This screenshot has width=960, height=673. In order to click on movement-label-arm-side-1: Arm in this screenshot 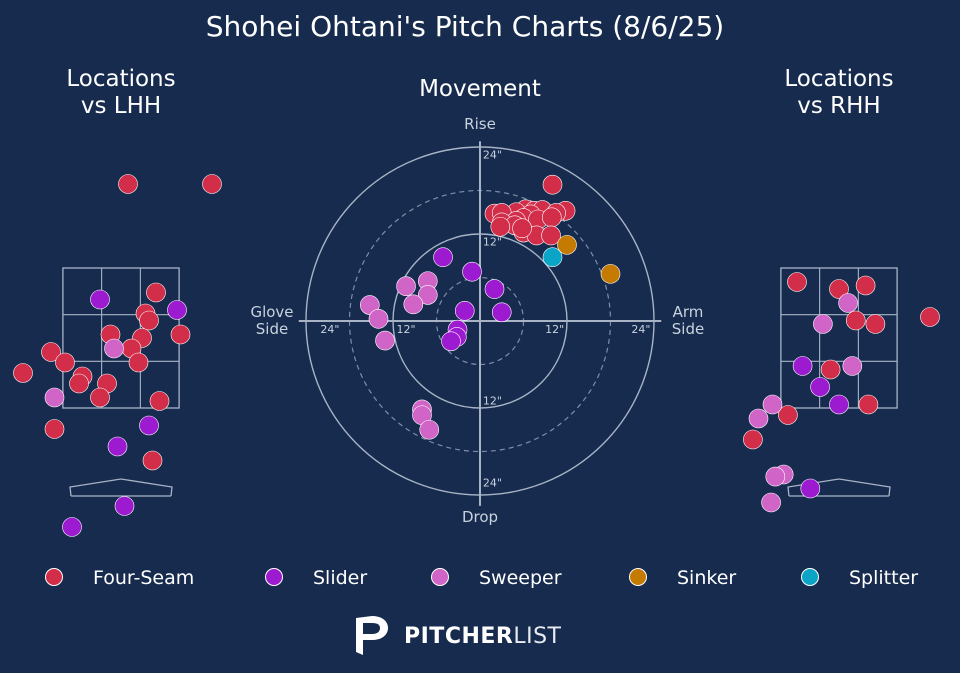, I will do `click(688, 312)`.